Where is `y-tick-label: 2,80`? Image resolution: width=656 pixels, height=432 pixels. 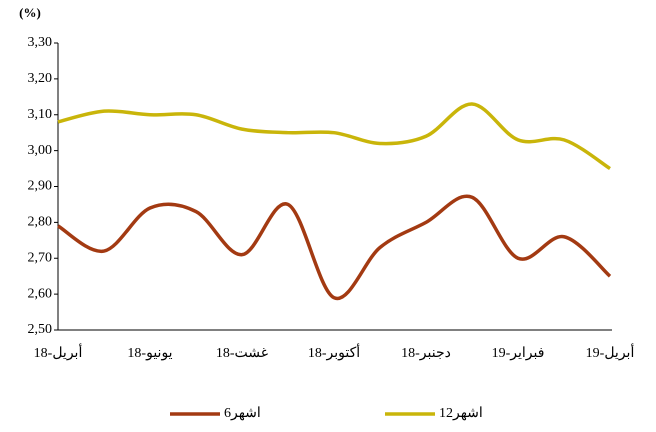 y-tick-label: 2,80 is located at coordinates (40, 222).